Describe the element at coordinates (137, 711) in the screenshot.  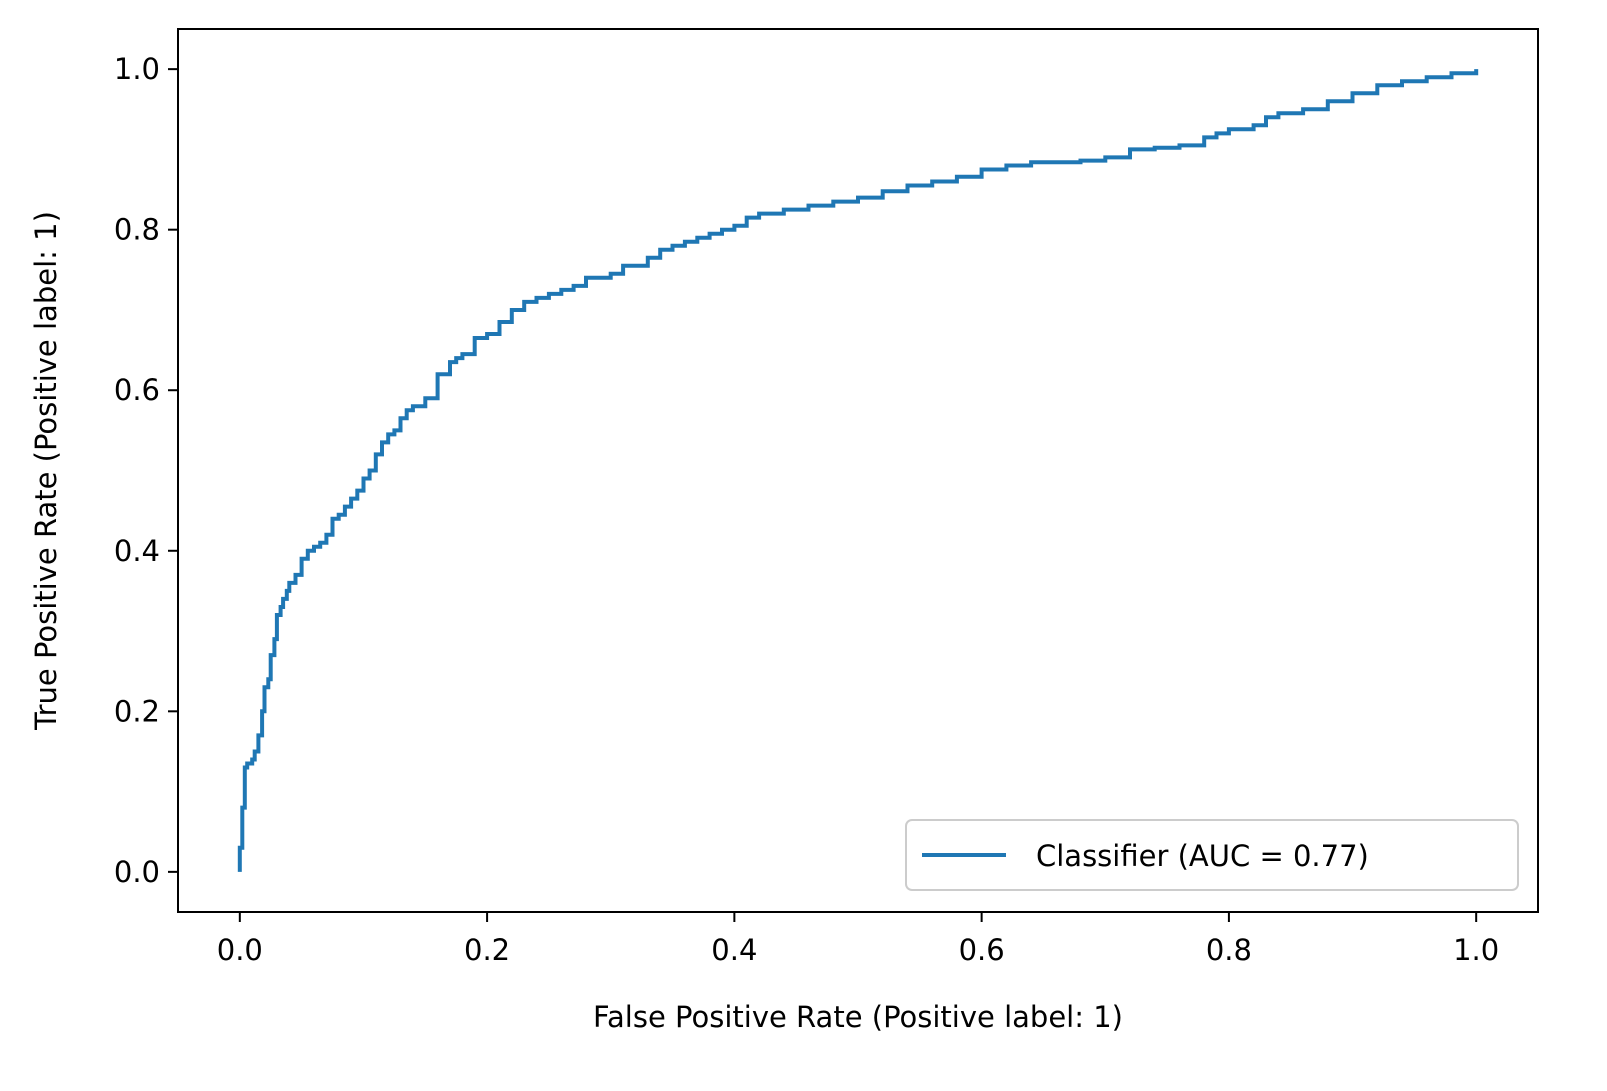
I see `y-tick-label: 0.2` at that location.